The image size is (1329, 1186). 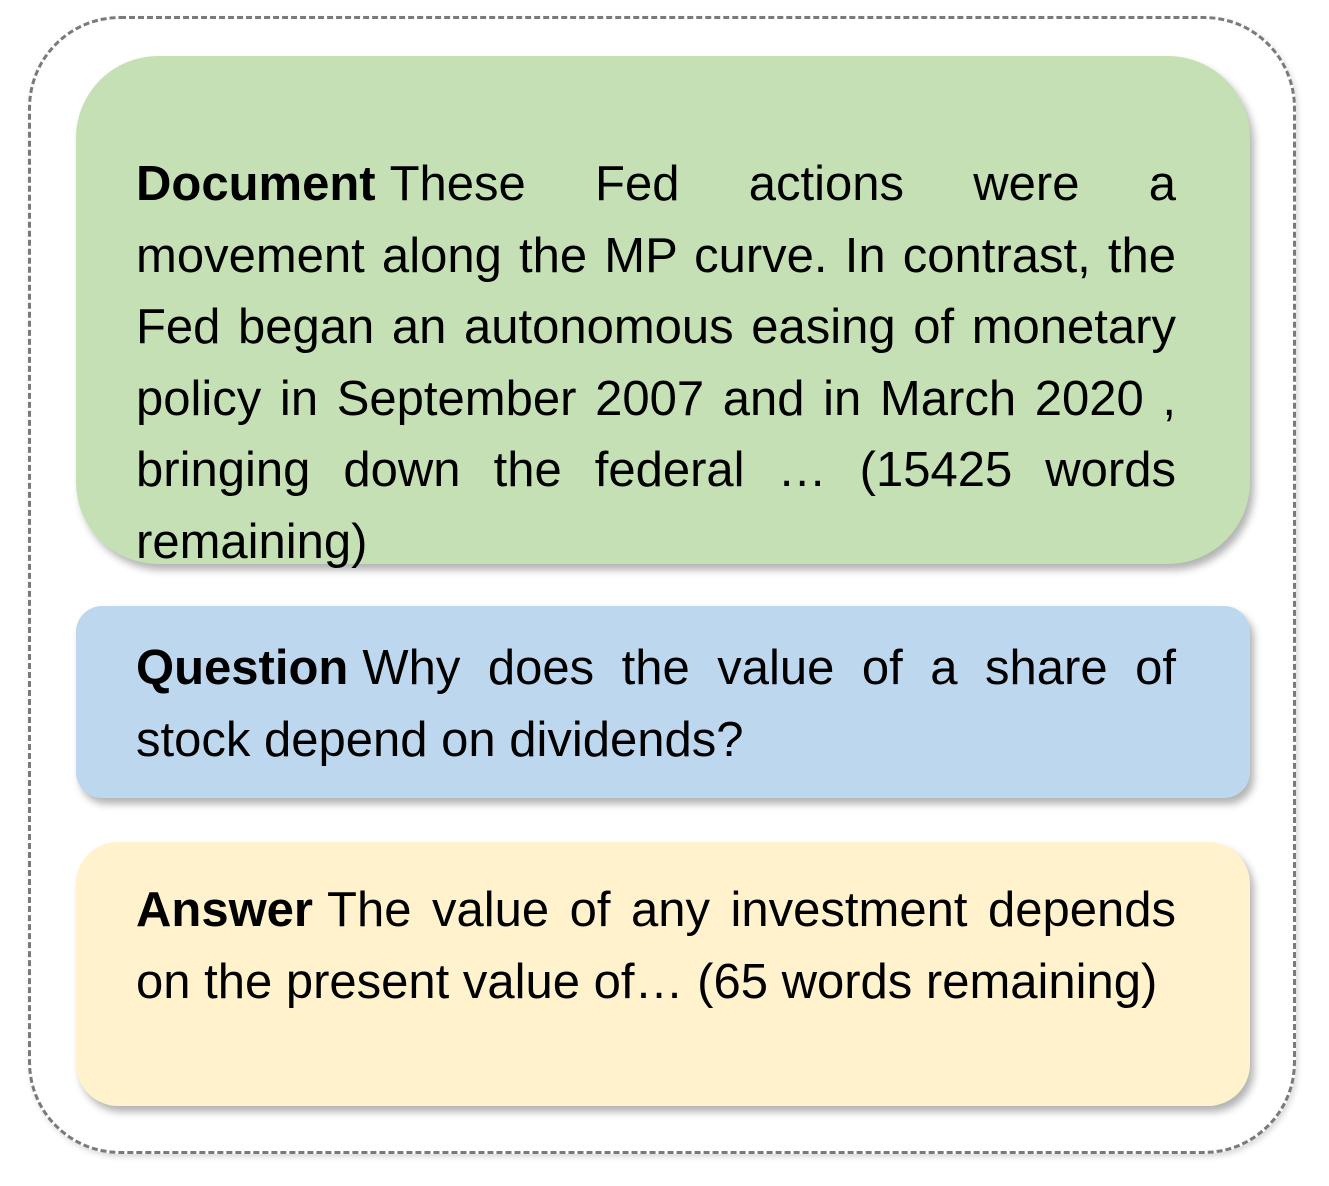 What do you see at coordinates (242, 668) in the screenshot?
I see `question-label: Question` at bounding box center [242, 668].